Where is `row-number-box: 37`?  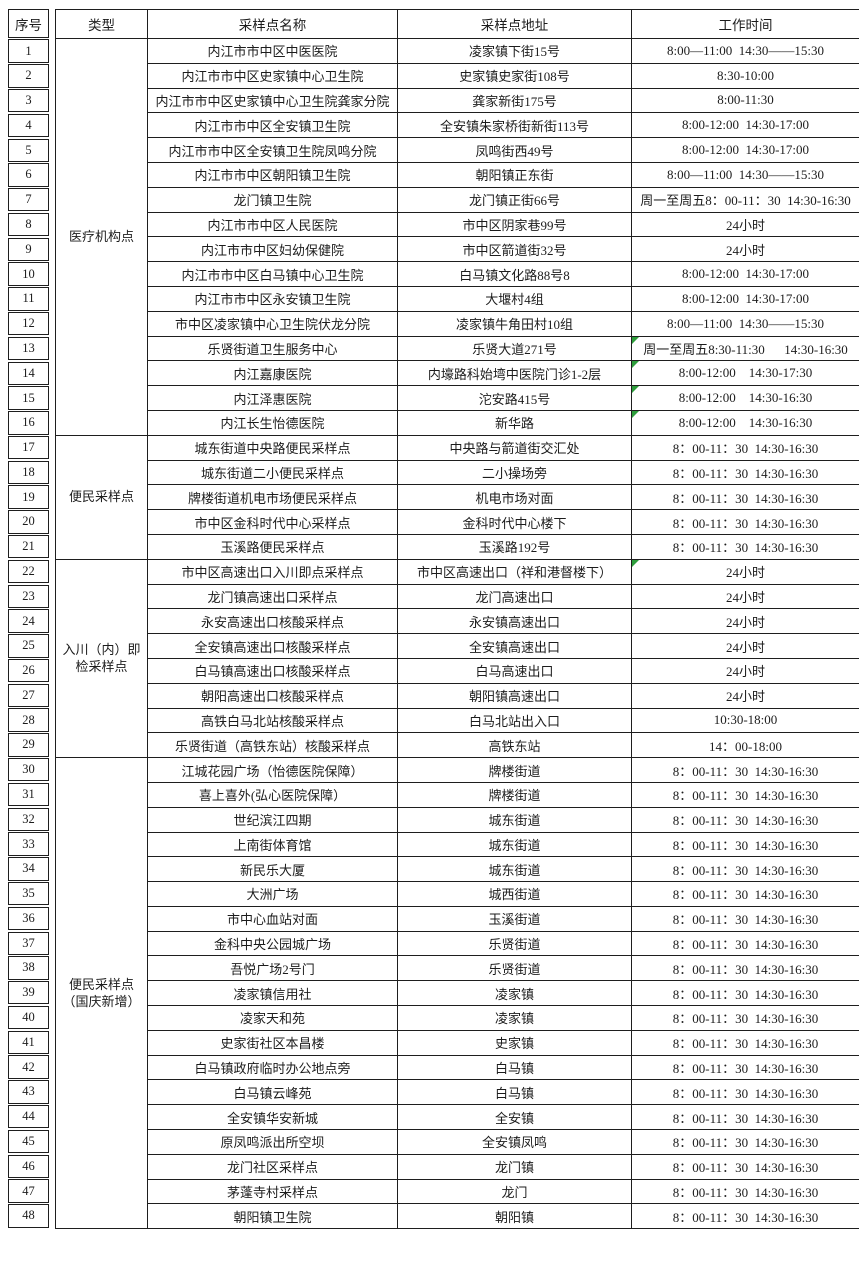
row-number-box: 37 is located at coordinates (28, 943).